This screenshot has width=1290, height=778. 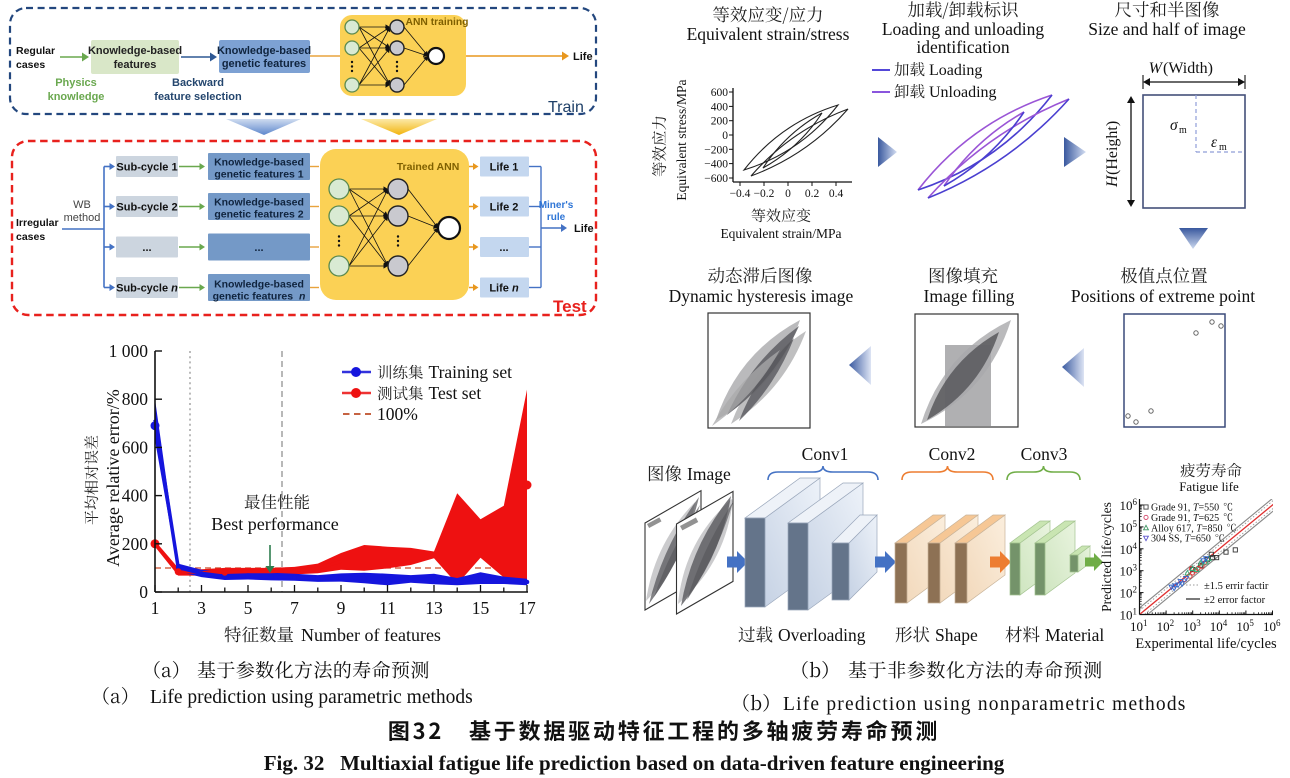 What do you see at coordinates (481, 608) in the screenshot?
I see `svg-text: 15` at bounding box center [481, 608].